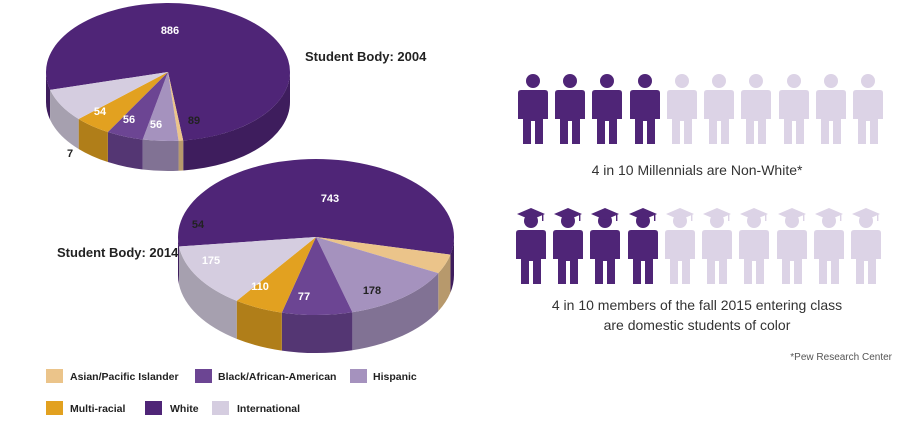  What do you see at coordinates (383, 255) in the screenshot?
I see `pie-2014-slice-asian` at bounding box center [383, 255].